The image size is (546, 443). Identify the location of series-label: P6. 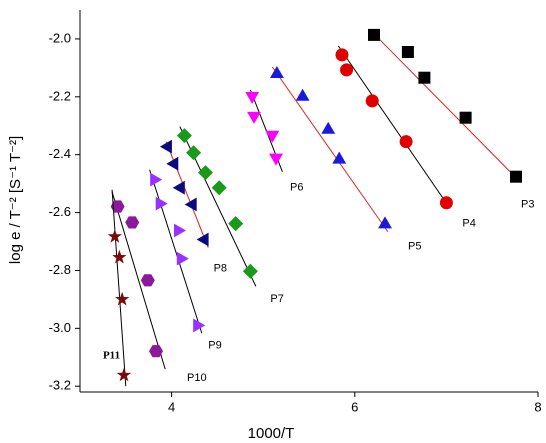
(296, 187).